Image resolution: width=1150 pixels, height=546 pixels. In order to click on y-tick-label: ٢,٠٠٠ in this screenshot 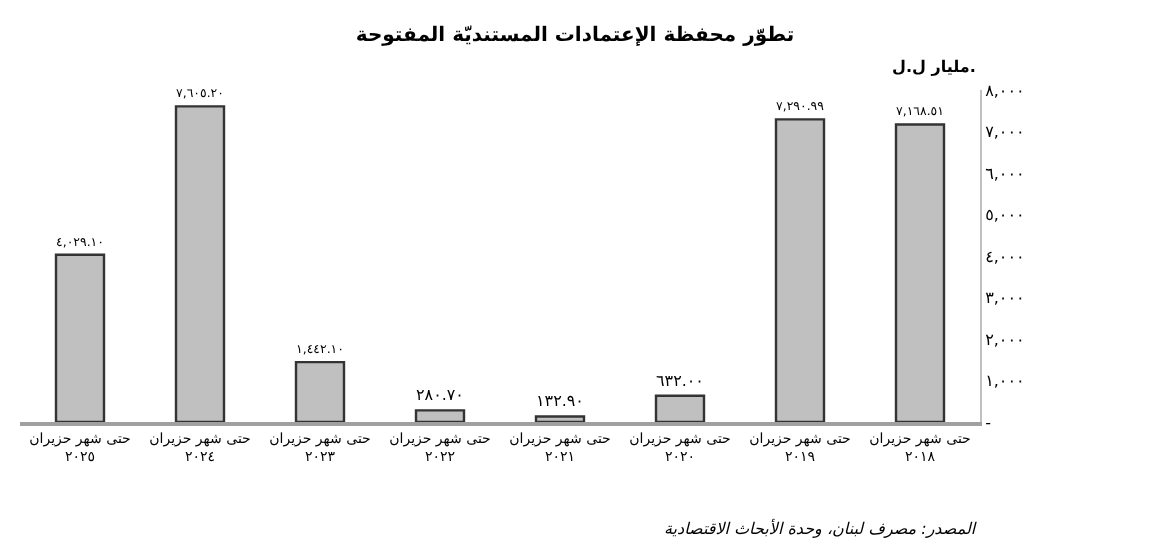, I will do `click(1005, 339)`.